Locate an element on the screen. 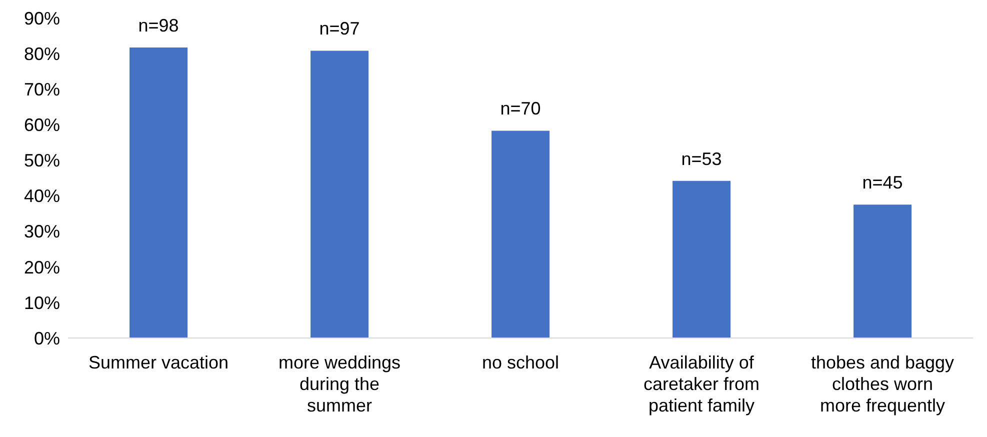 The height and width of the screenshot is (437, 987). y-tick-label: 90% is located at coordinates (42, 18).